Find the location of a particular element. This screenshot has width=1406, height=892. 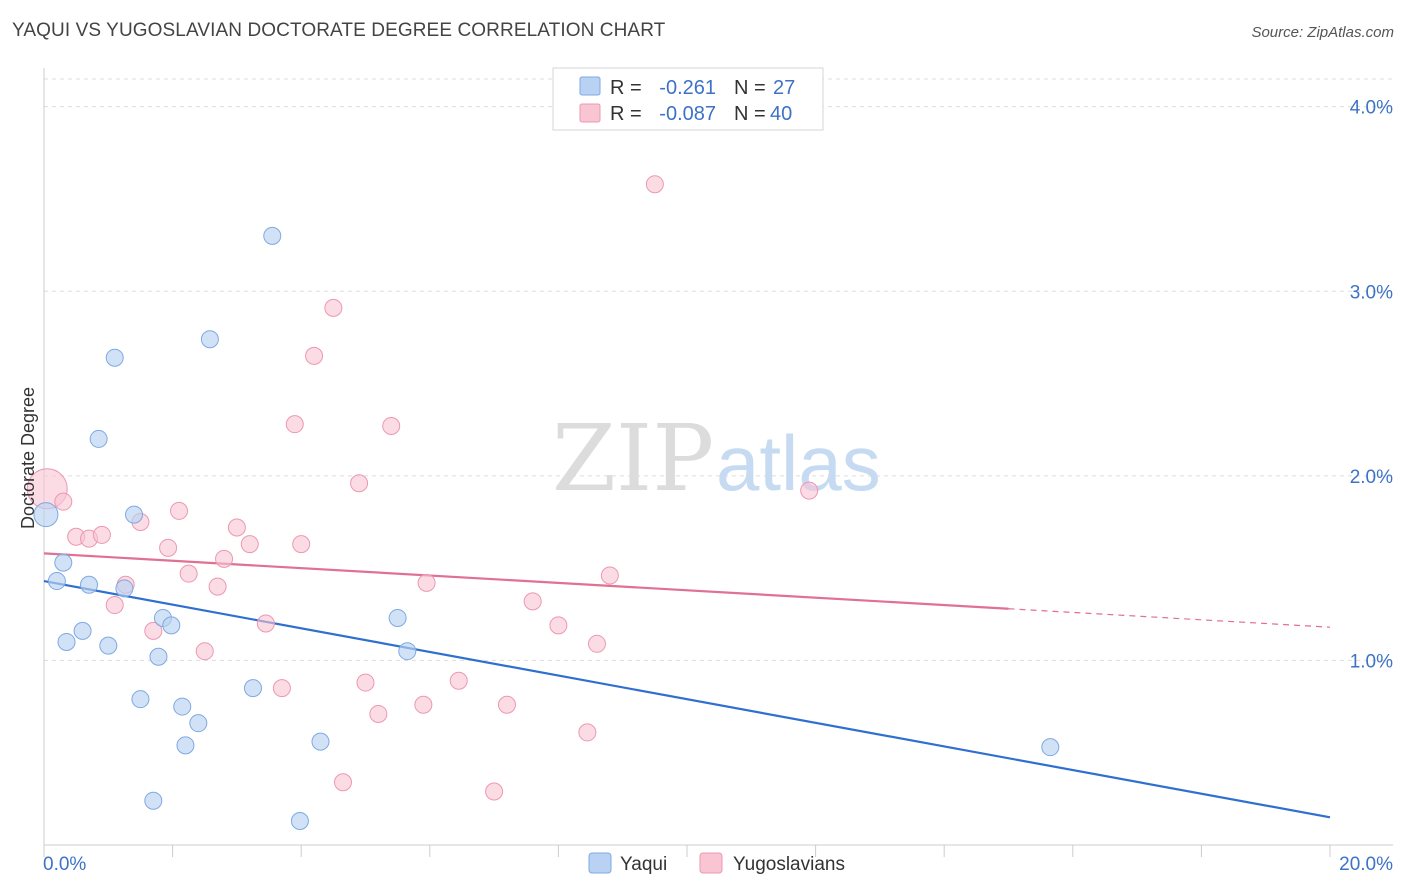

x-tick-label-0: 0.0% is located at coordinates (64, 864).